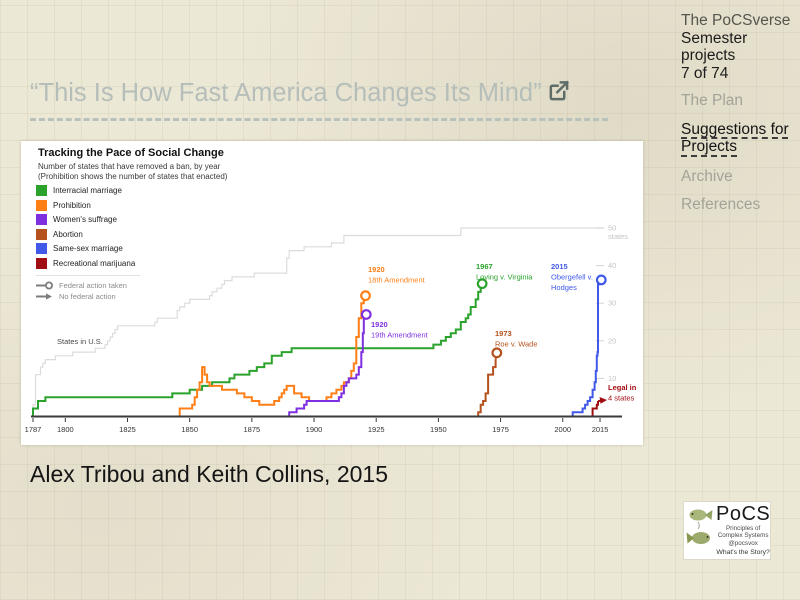 The image size is (800, 600). Describe the element at coordinates (618, 236) in the screenshot. I see `y-max-units: states` at that location.